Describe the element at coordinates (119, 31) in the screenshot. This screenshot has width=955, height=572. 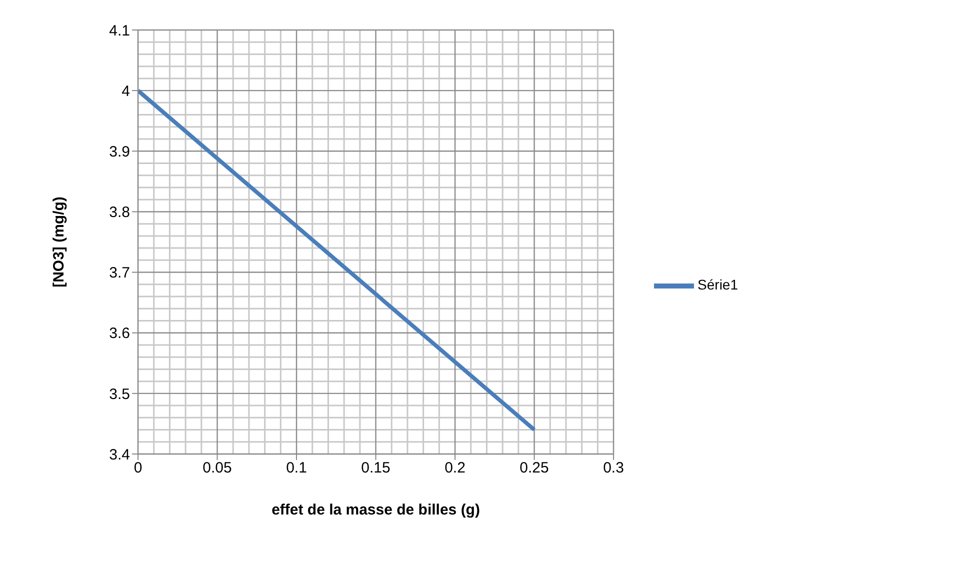
I see `y-tick-label: 4.1` at that location.